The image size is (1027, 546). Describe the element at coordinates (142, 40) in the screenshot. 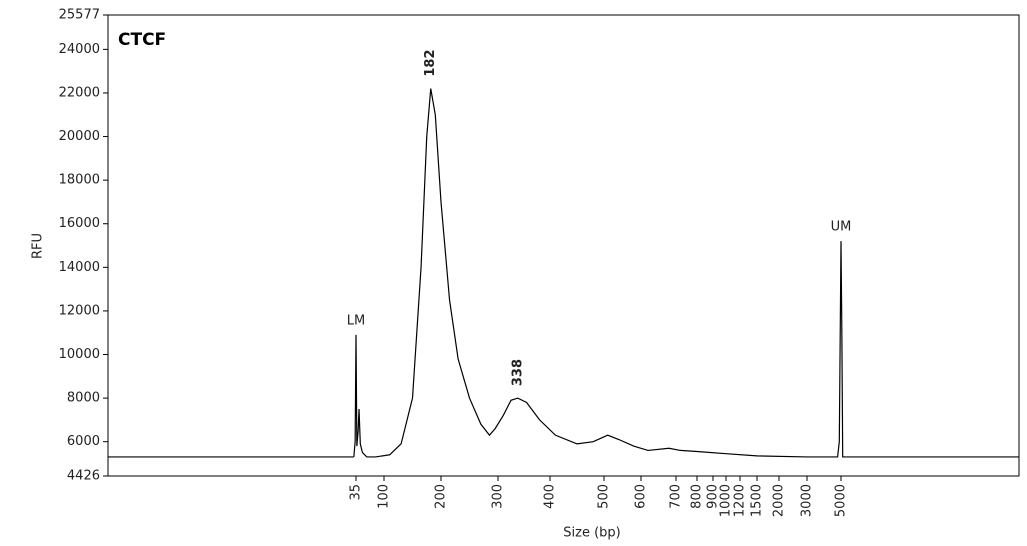

I see `chart-title: CTCF` at that location.